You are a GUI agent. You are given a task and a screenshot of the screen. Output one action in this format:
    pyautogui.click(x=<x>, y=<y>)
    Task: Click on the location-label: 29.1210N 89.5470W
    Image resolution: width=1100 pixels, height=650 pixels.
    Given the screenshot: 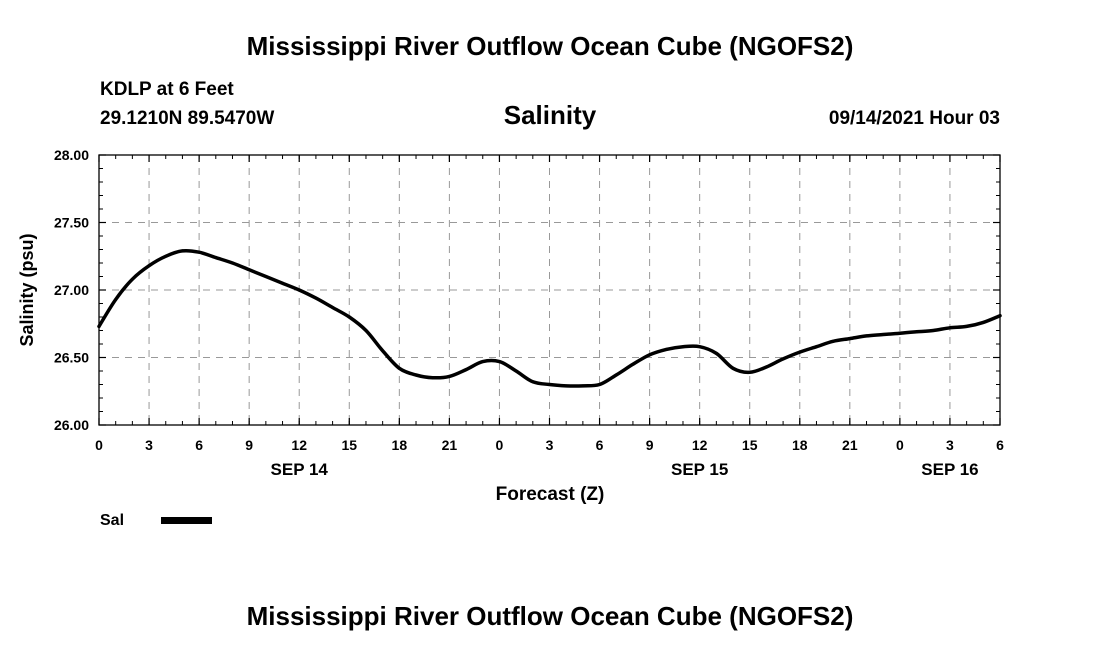 What is the action you would take?
    pyautogui.click(x=187, y=118)
    